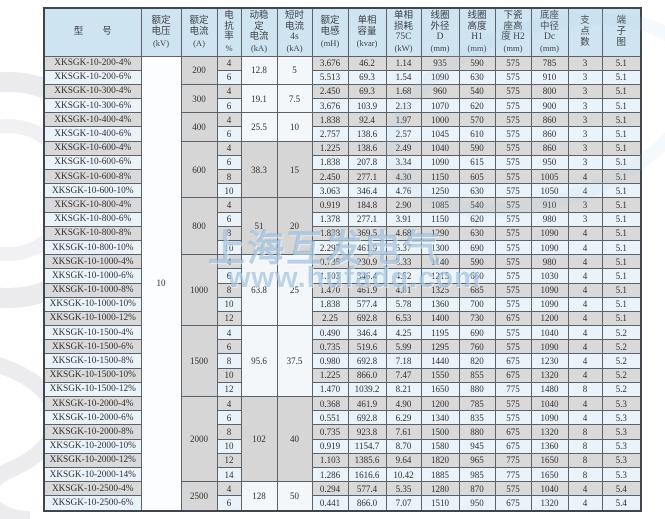 This screenshot has height=519, width=665. Describe the element at coordinates (477, 77) in the screenshot. I see `cell-h1: 630` at that location.